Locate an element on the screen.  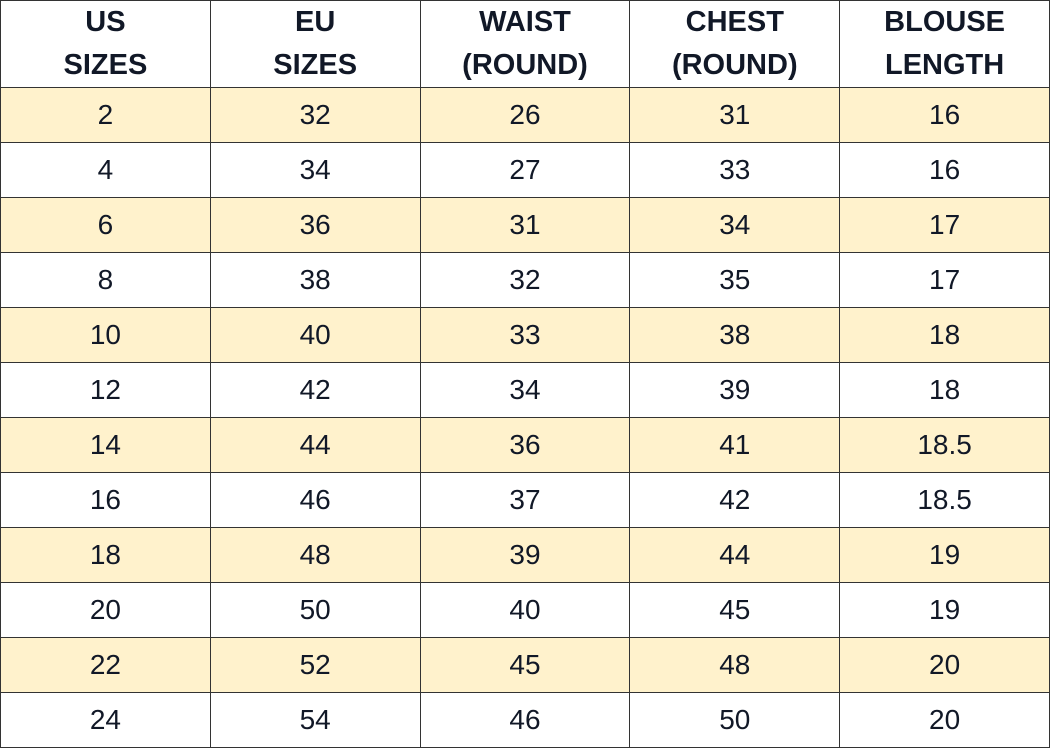
cell-eu-size: 38 is located at coordinates (315, 280).